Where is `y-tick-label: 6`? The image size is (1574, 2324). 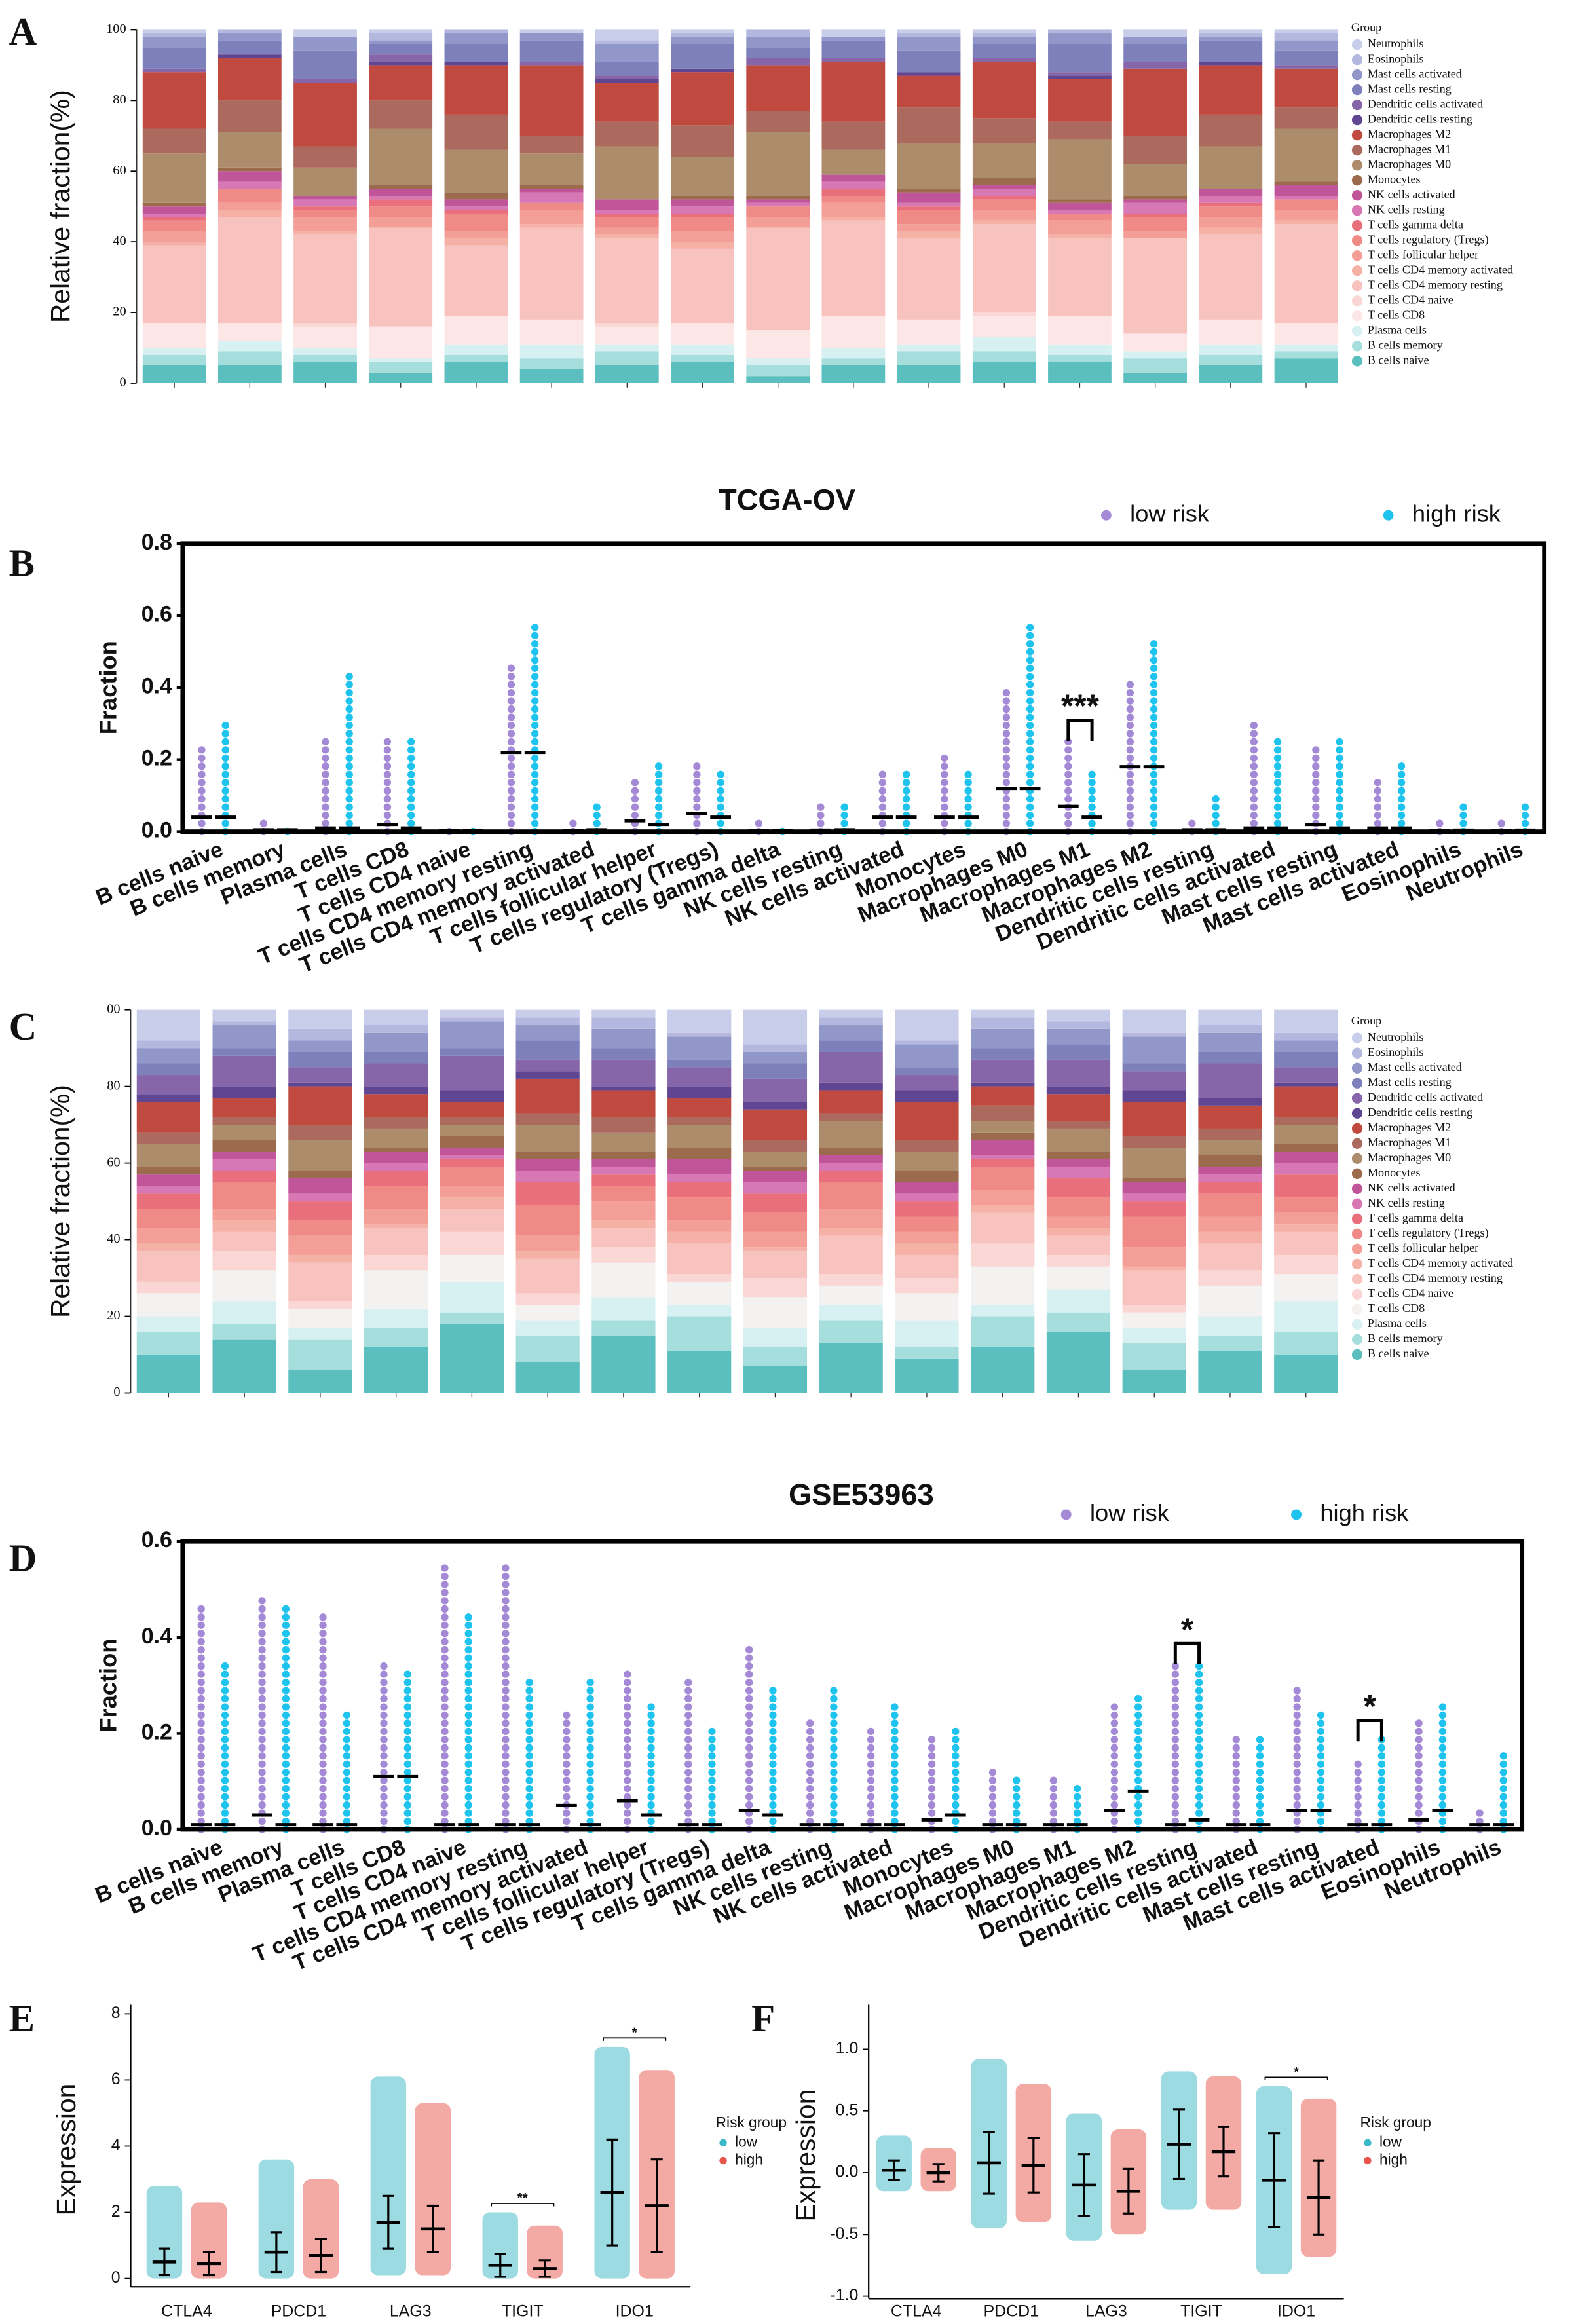 y-tick-label: 6 is located at coordinates (116, 2079).